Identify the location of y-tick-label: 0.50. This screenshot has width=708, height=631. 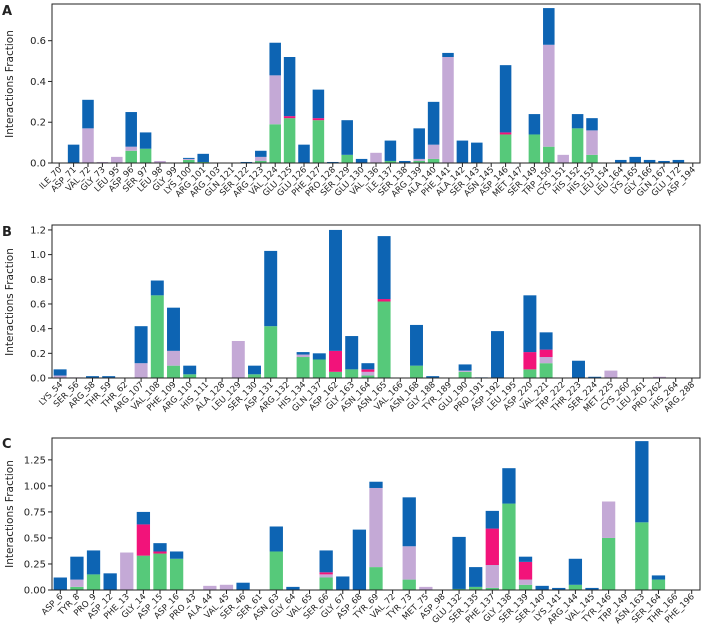
(35, 538).